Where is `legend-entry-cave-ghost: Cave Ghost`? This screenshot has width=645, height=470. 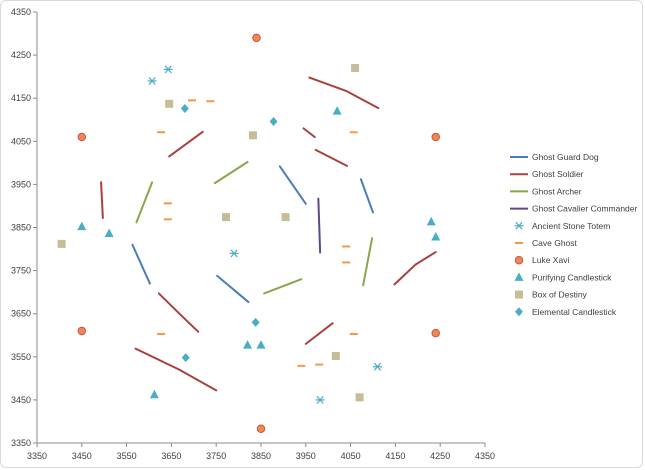 legend-entry-cave-ghost: Cave Ghost is located at coordinates (546, 243).